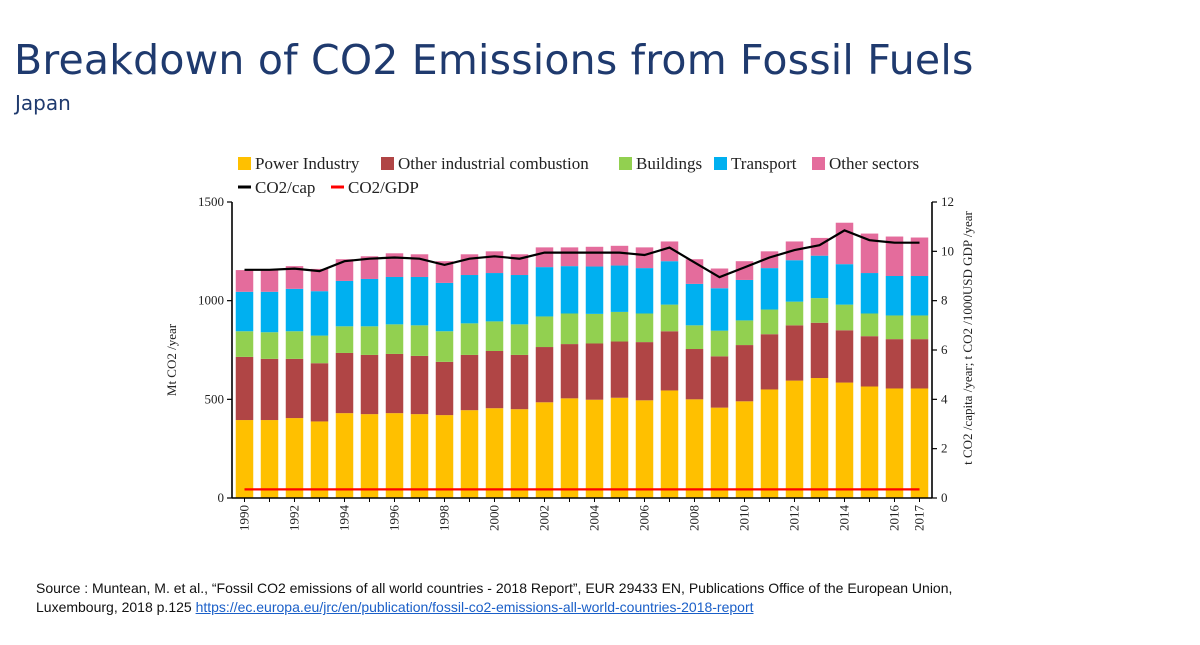  I want to click on y-left-tick-label: 0, so click(221, 497).